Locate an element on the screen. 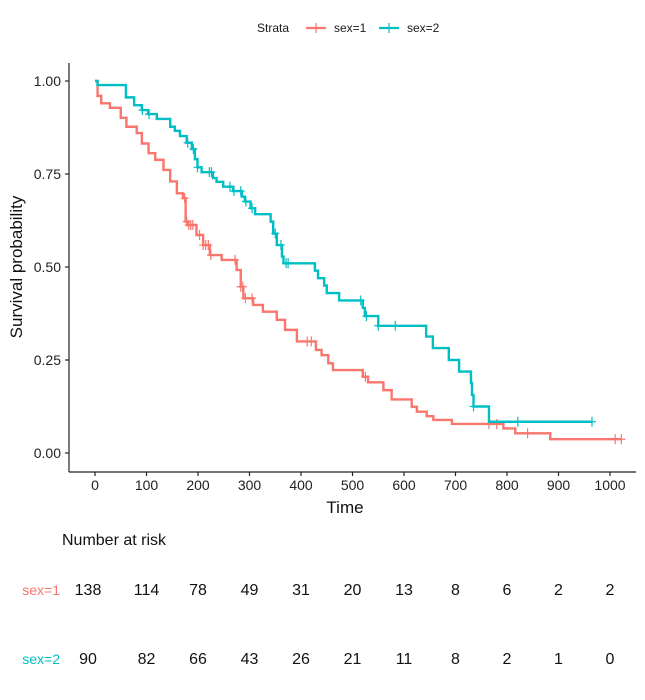 This screenshot has height=700, width=645. x-tick-label: 500 is located at coordinates (353, 485).